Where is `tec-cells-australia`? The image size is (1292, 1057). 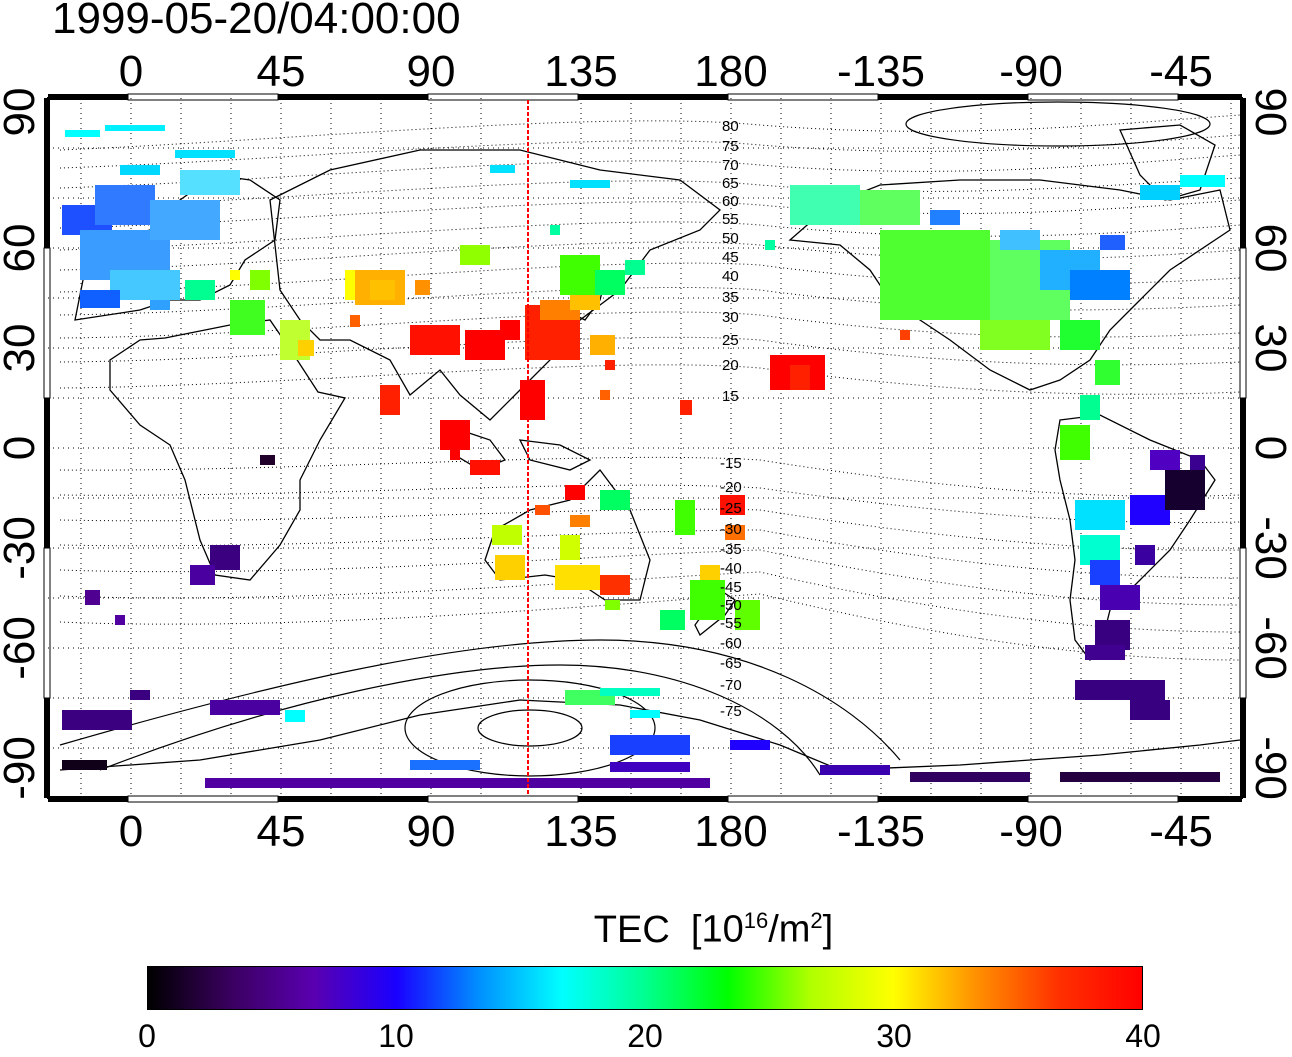
tec-cells-australia is located at coordinates (561, 547).